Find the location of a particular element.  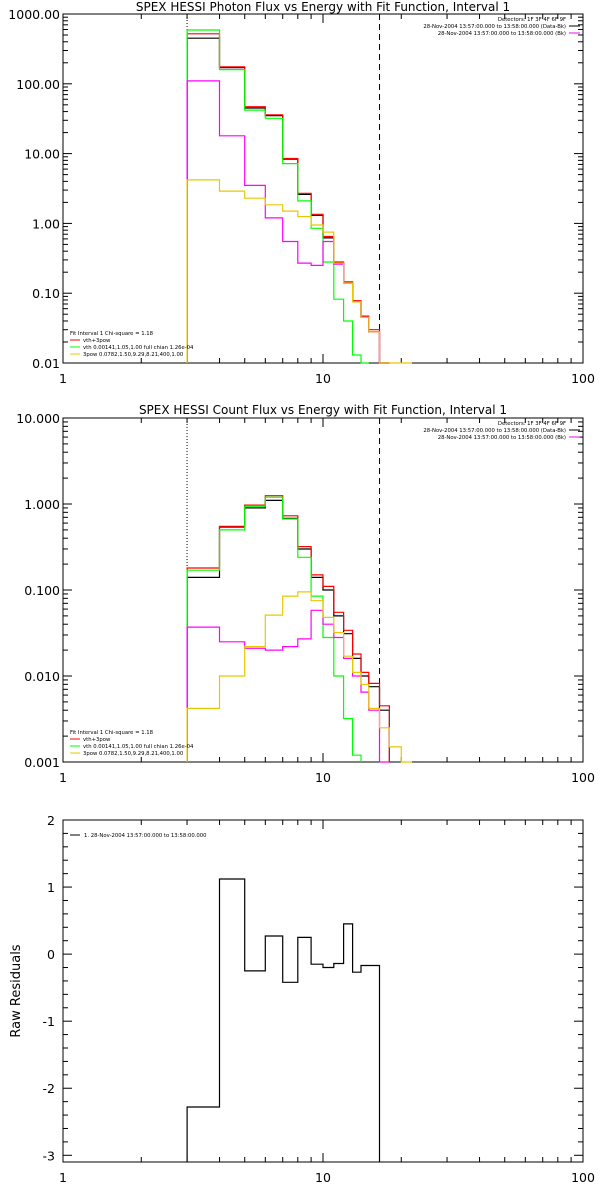

y-tick-label: 0 is located at coordinates (51, 954).